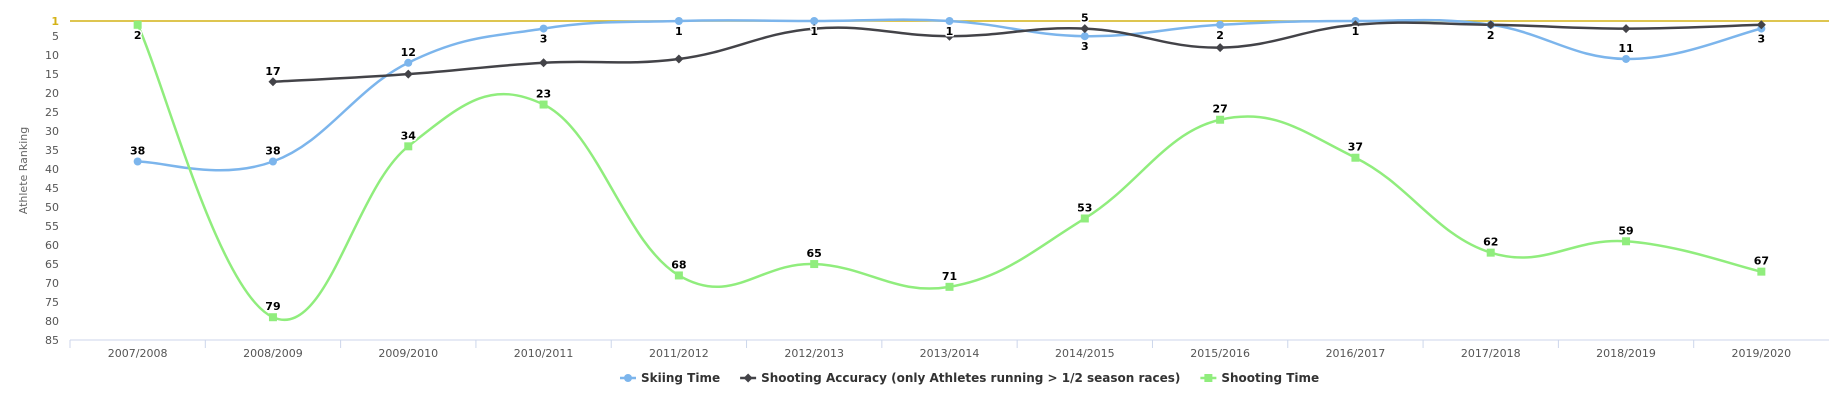 The height and width of the screenshot is (403, 1833). Describe the element at coordinates (52, 207) in the screenshot. I see `y-tick-label: 50` at that location.